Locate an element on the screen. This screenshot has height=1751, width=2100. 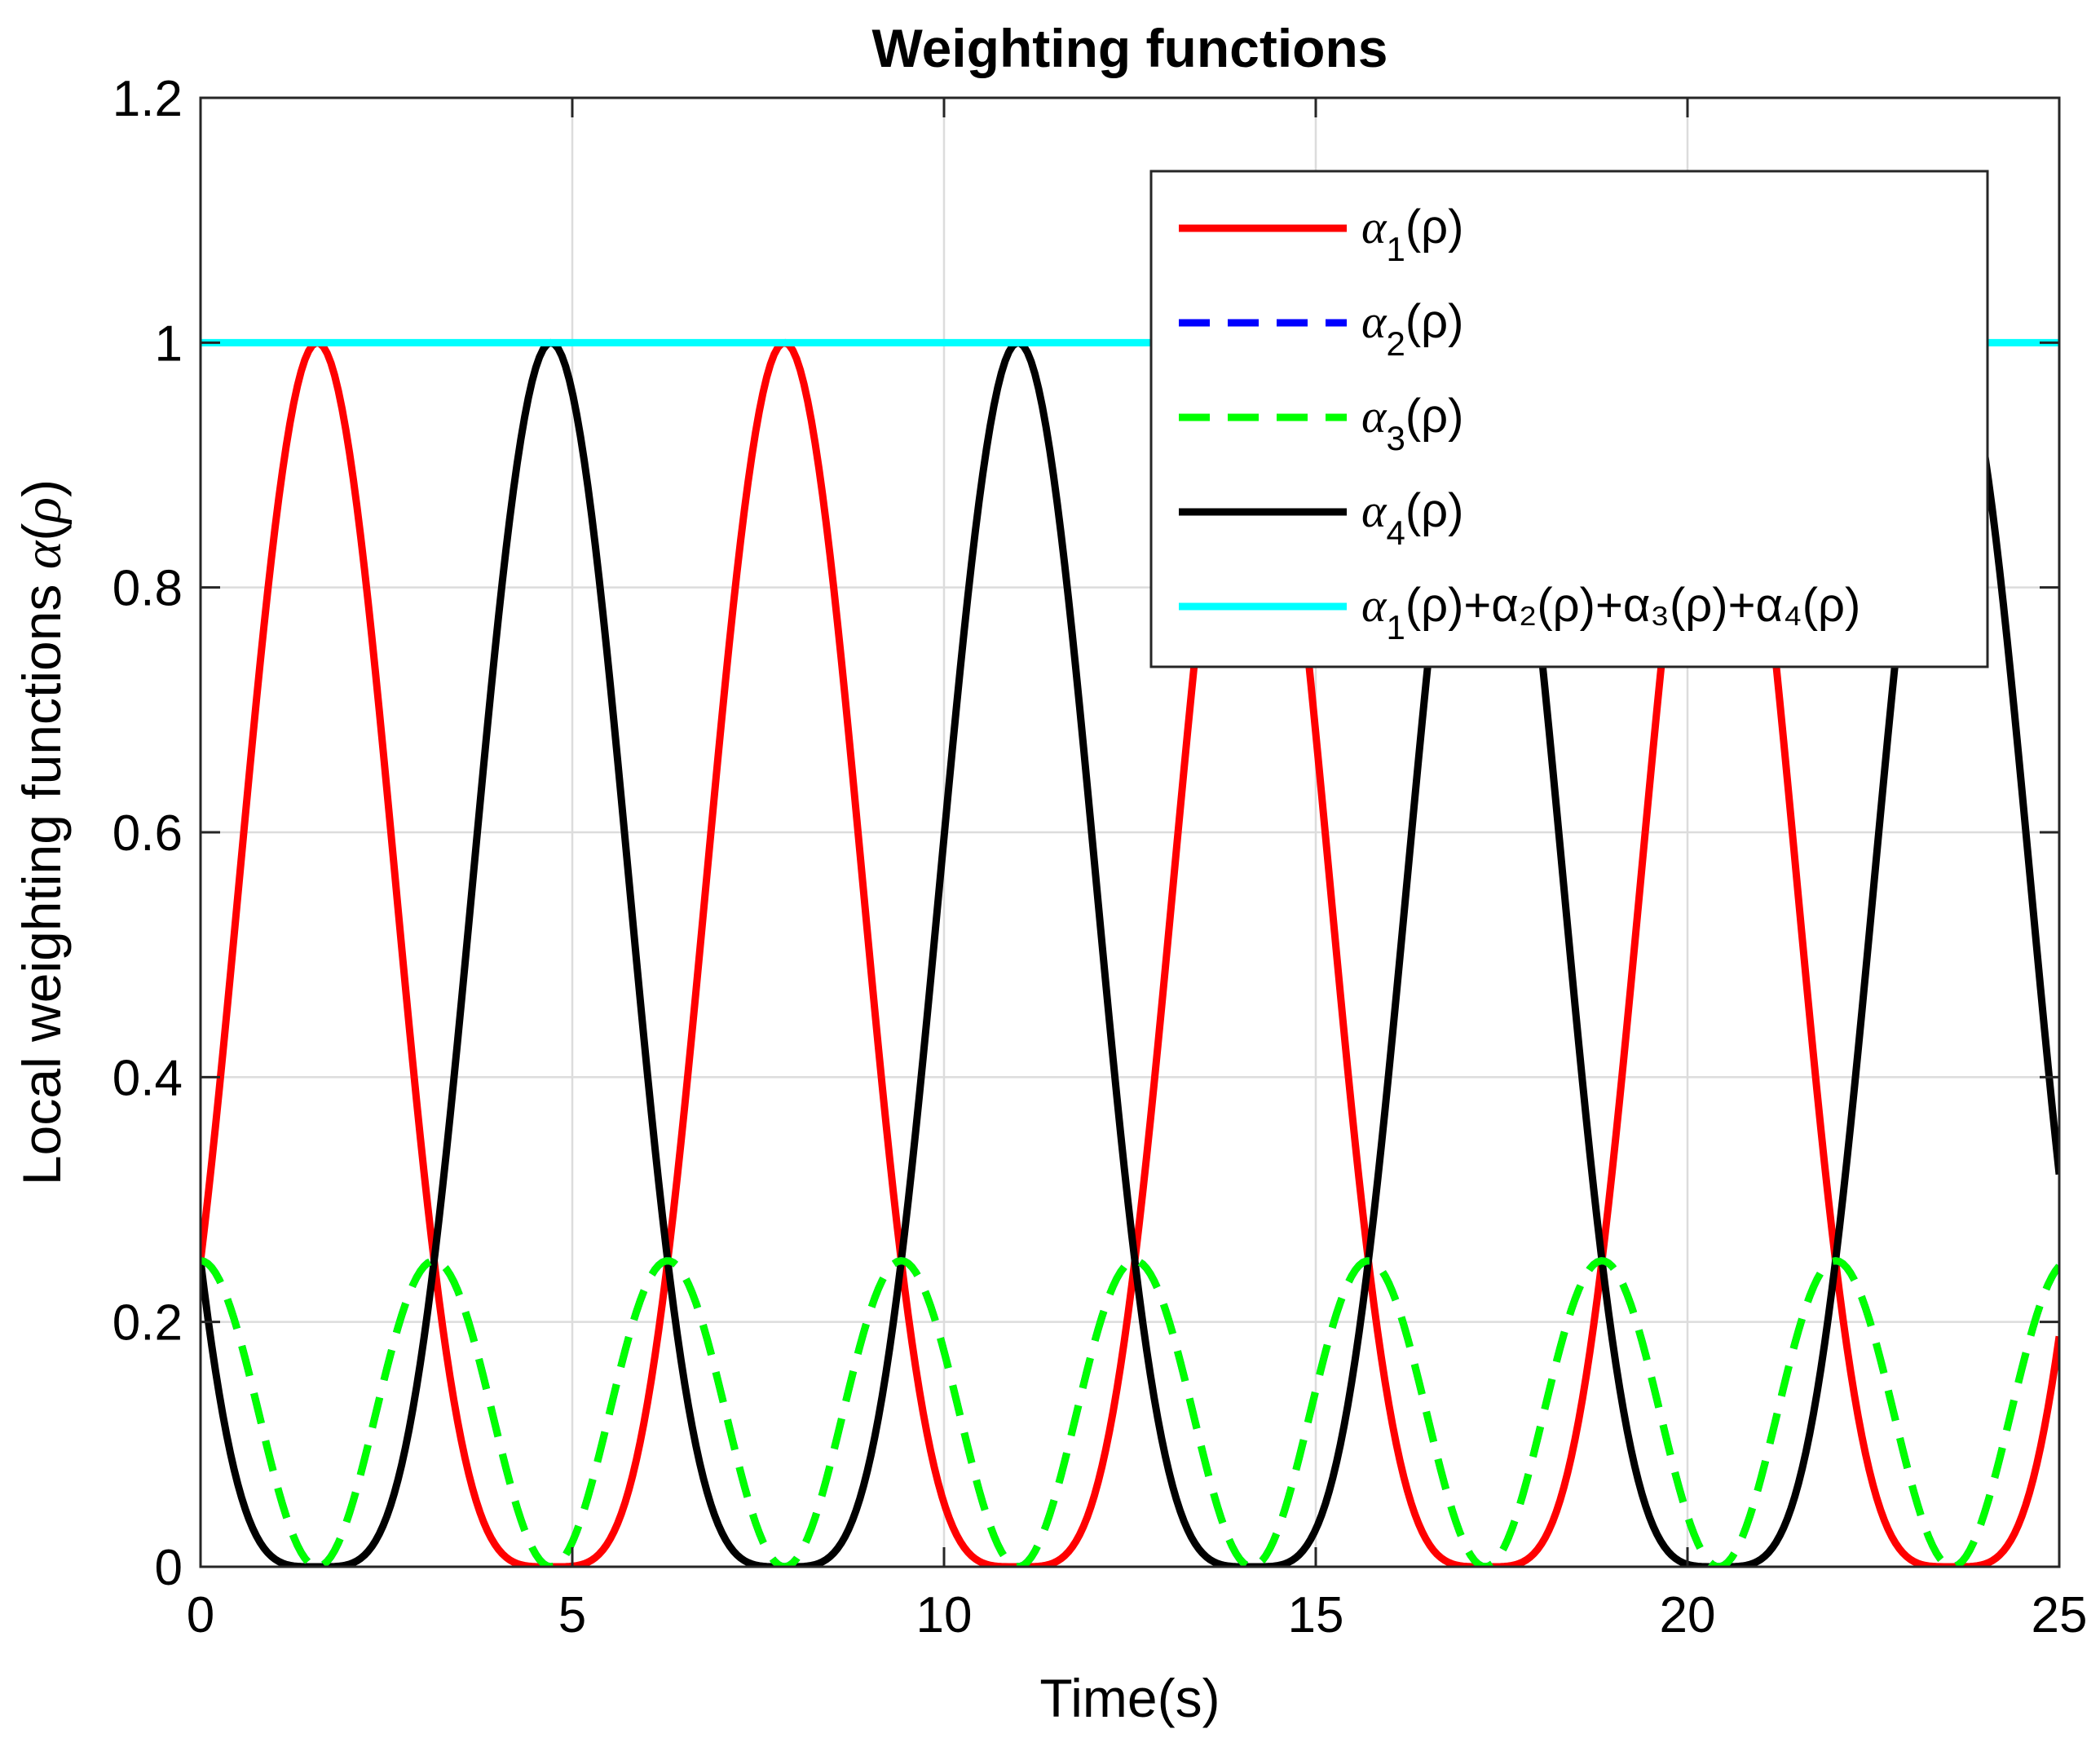
y-tick-label: 0.6 is located at coordinates (147, 833).